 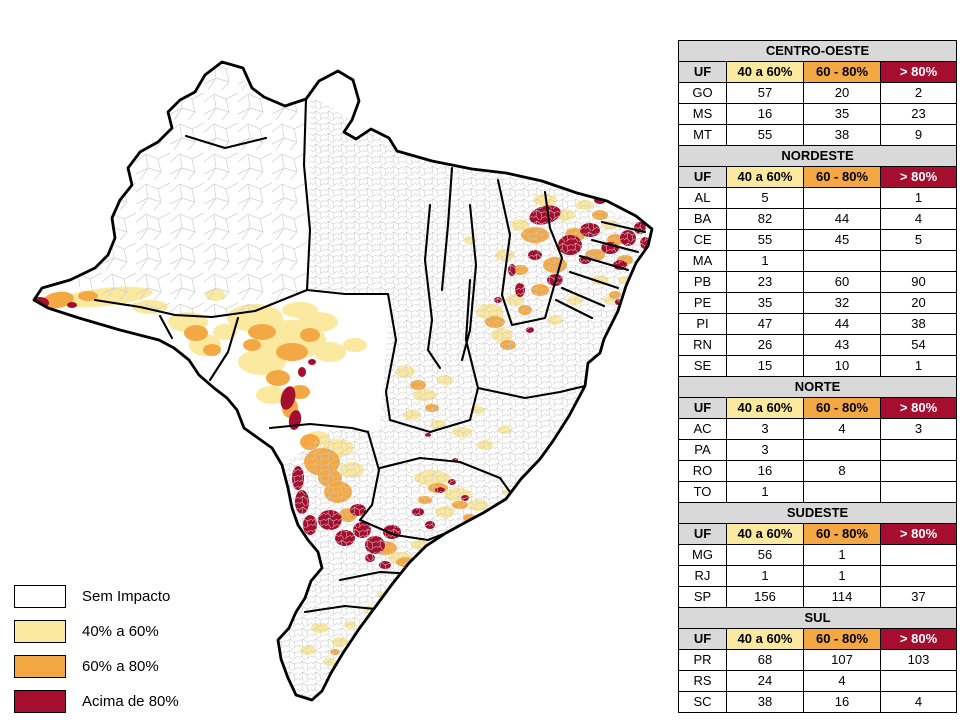 I want to click on legend-item-mid: 60% a 80%, so click(x=96, y=666).